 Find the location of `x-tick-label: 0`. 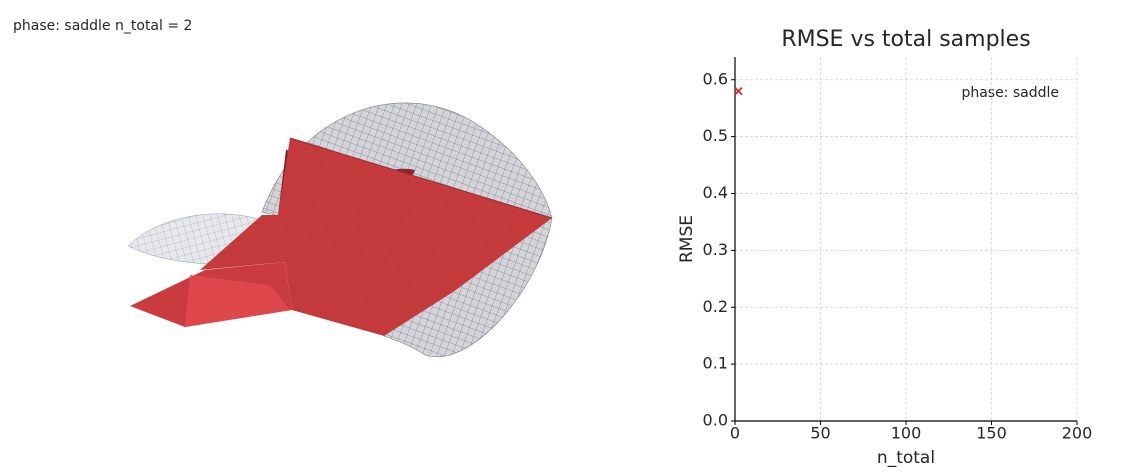

x-tick-label: 0 is located at coordinates (735, 433).